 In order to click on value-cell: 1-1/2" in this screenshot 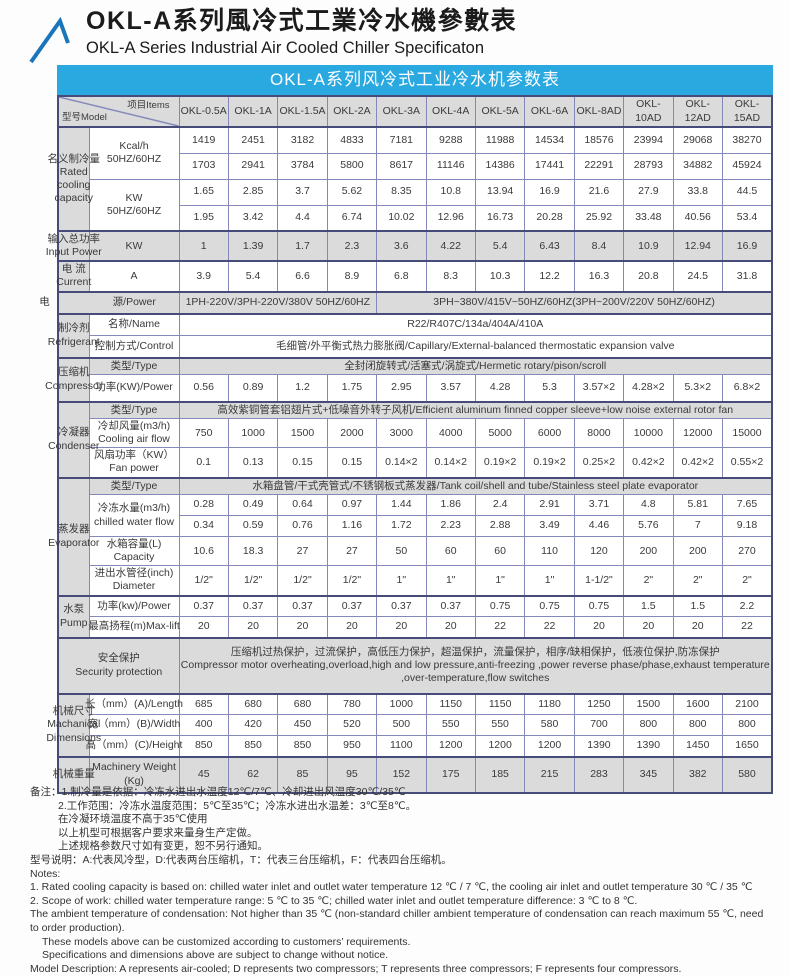, I will do `click(599, 580)`.